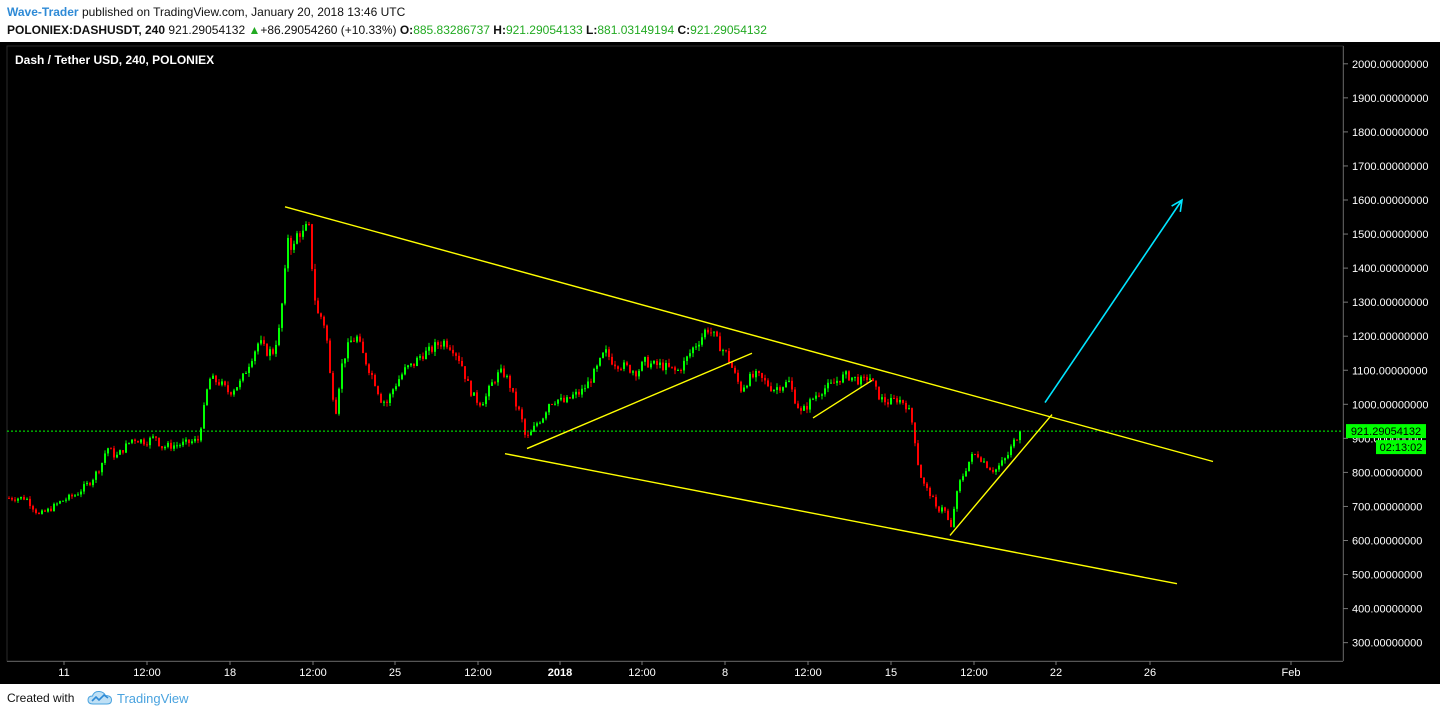  I want to click on high-value: 921.29054133, so click(544, 30).